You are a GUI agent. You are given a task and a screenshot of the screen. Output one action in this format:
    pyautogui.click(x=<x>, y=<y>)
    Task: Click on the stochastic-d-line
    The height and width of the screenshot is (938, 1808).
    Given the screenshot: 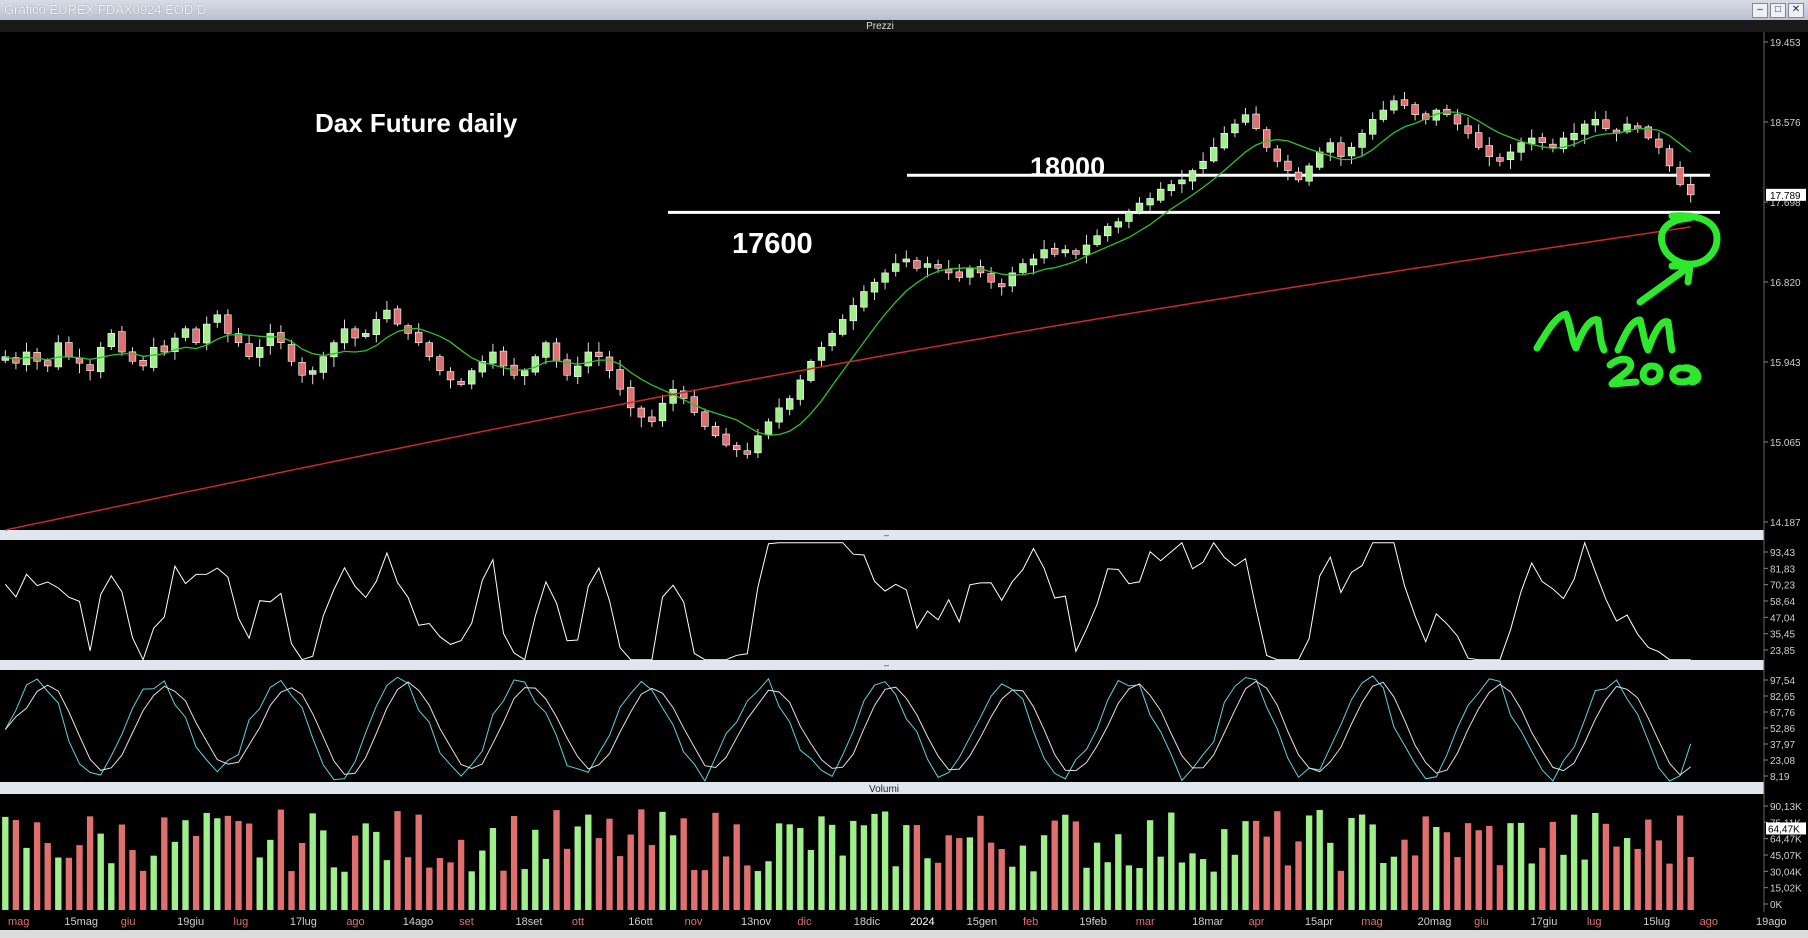 What is the action you would take?
    pyautogui.click(x=848, y=728)
    